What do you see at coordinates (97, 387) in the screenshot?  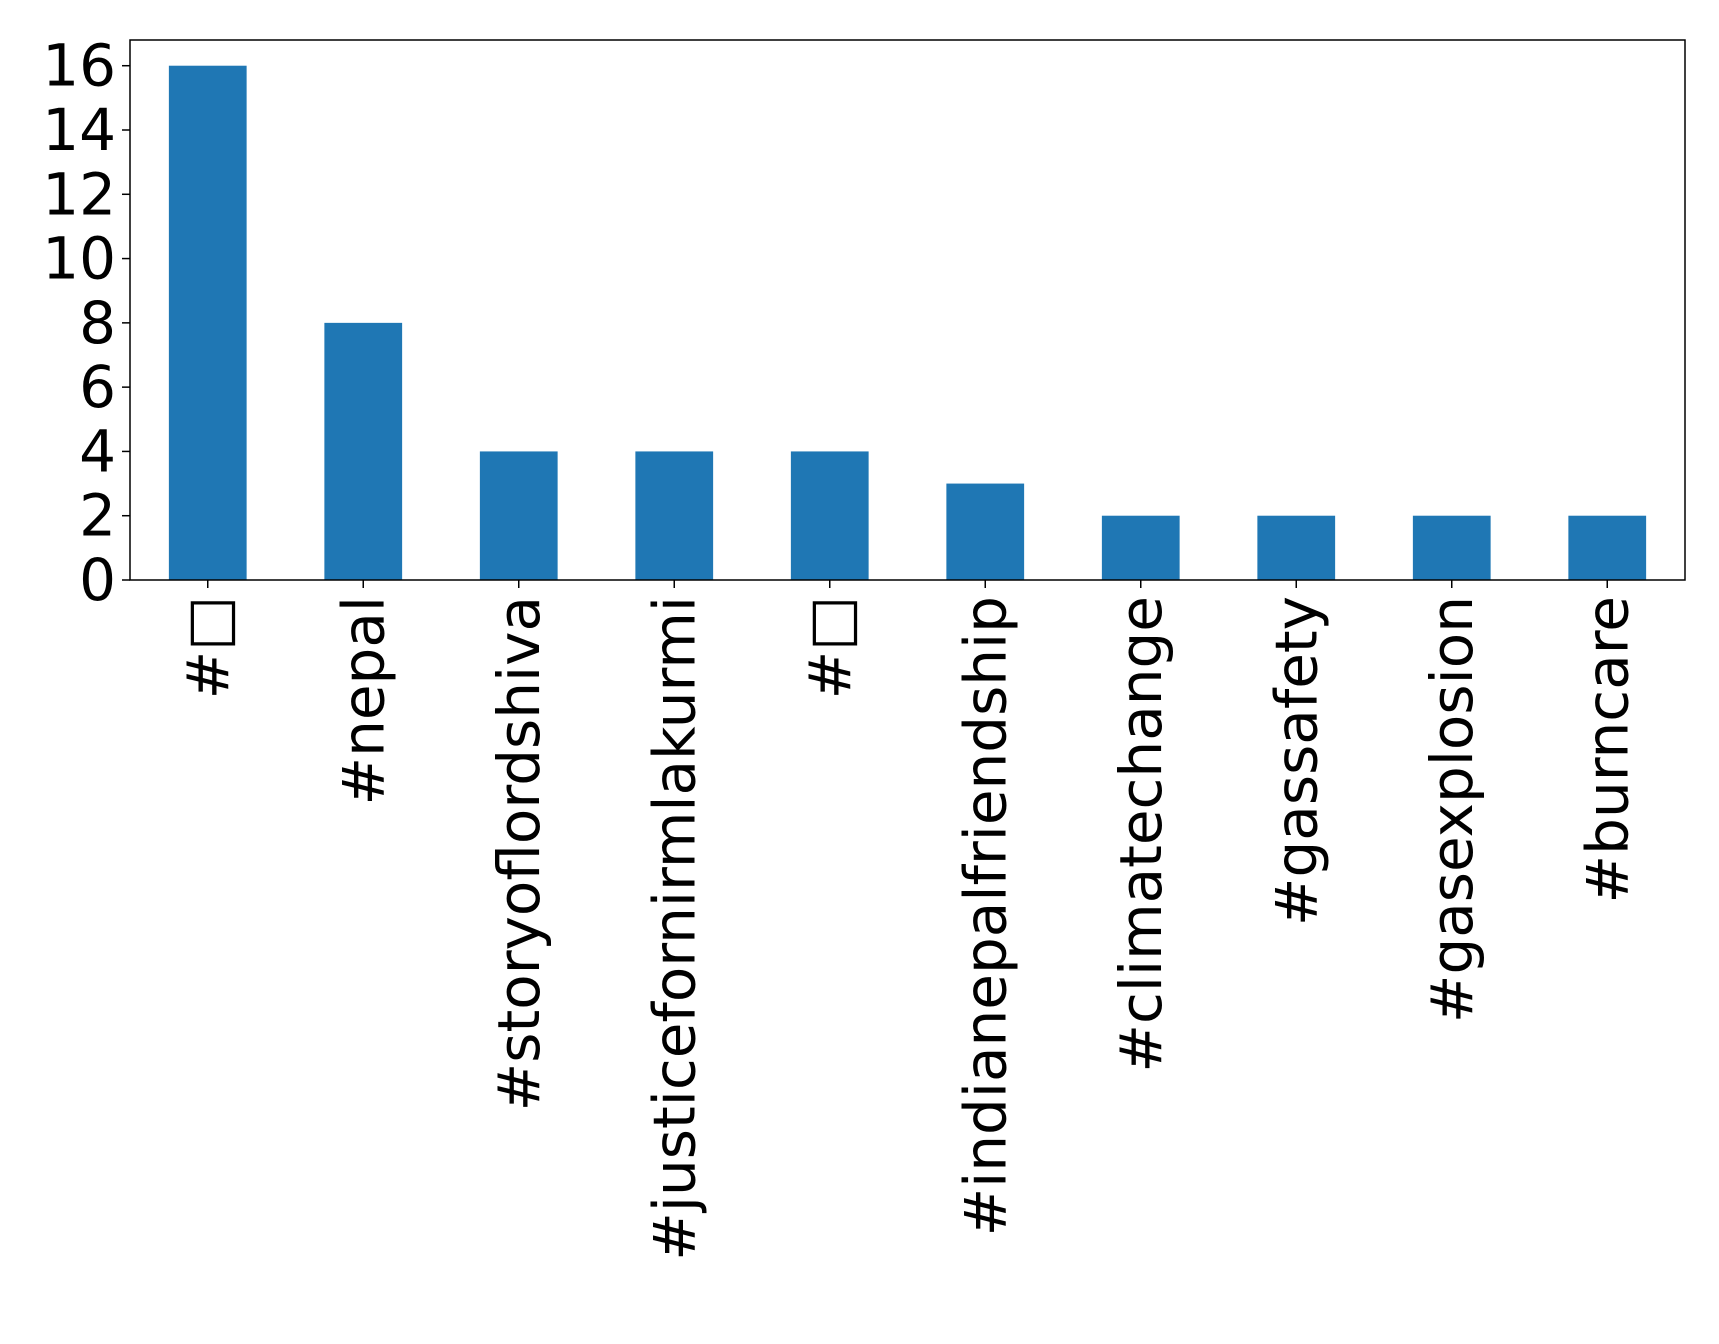 I see `y-tick-label: 6` at bounding box center [97, 387].